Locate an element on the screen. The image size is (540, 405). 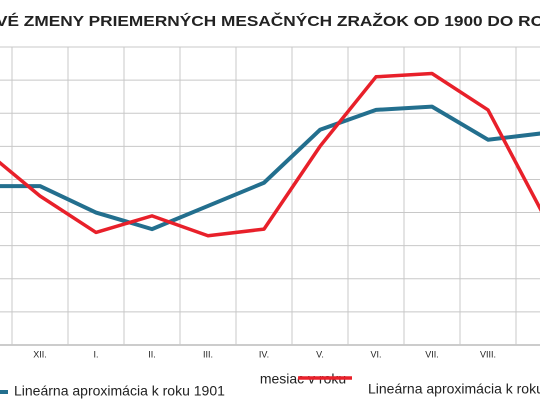
legend-label: Lineárna aproximácia k roku 1901 is located at coordinates (119, 391).